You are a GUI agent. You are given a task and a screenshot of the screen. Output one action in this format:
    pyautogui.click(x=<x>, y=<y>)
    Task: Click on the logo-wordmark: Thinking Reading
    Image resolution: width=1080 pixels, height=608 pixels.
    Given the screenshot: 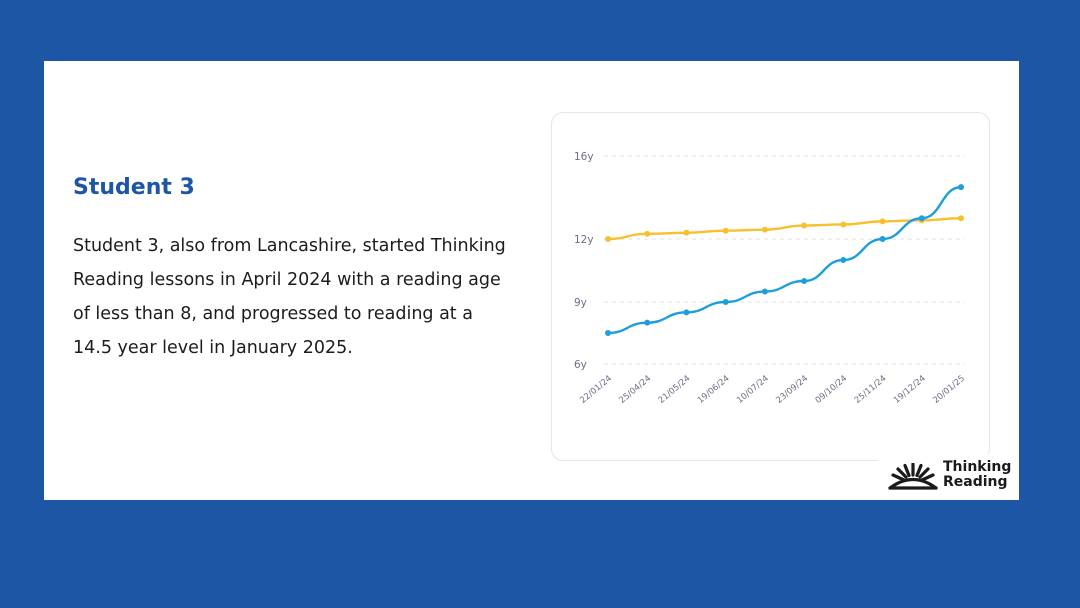 What is the action you would take?
    pyautogui.click(x=977, y=475)
    